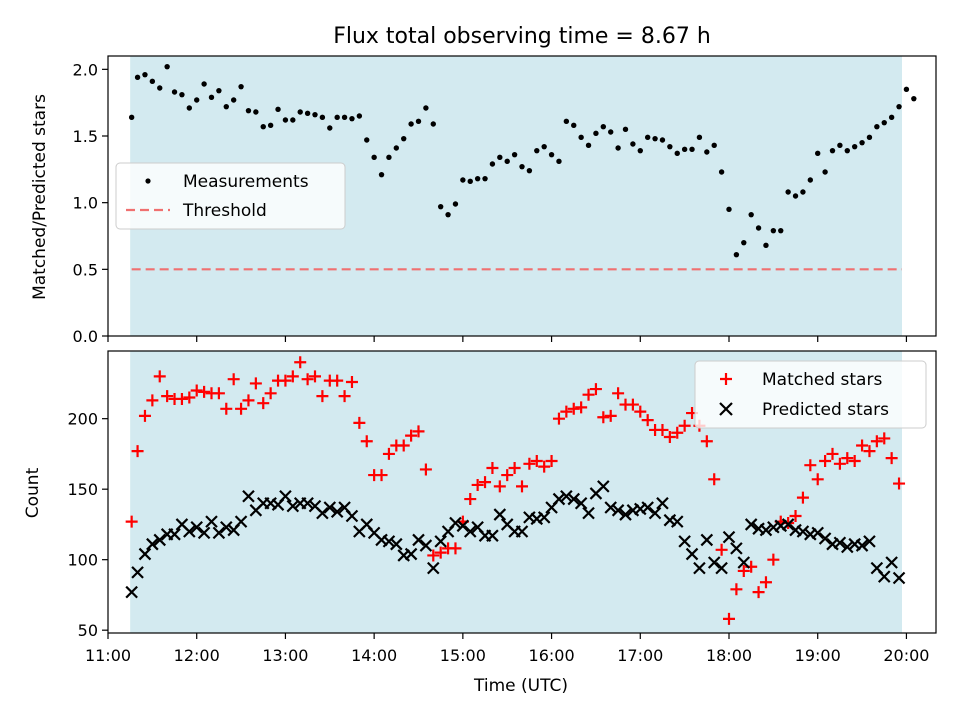 The height and width of the screenshot is (720, 960). I want to click on legend-marker-matched, so click(726, 379).